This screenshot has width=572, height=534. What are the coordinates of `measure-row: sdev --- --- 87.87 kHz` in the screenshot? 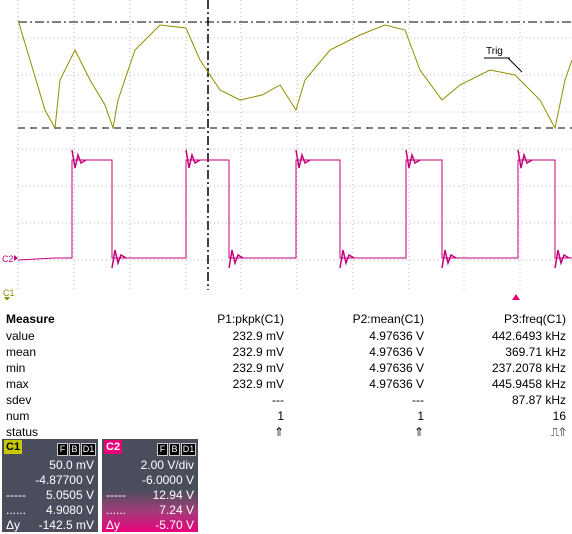 It's located at (286, 400).